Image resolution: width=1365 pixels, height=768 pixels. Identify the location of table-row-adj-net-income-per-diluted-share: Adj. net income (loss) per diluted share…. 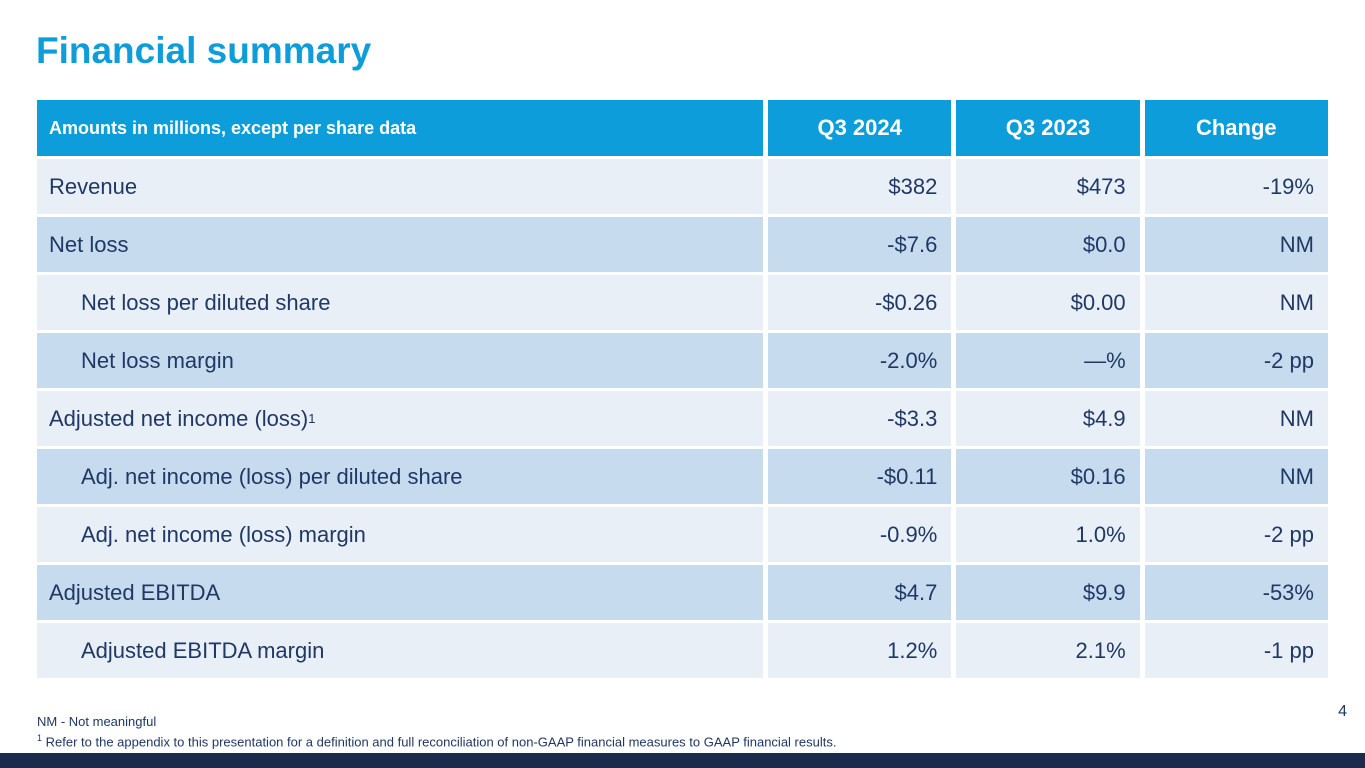
(682, 476).